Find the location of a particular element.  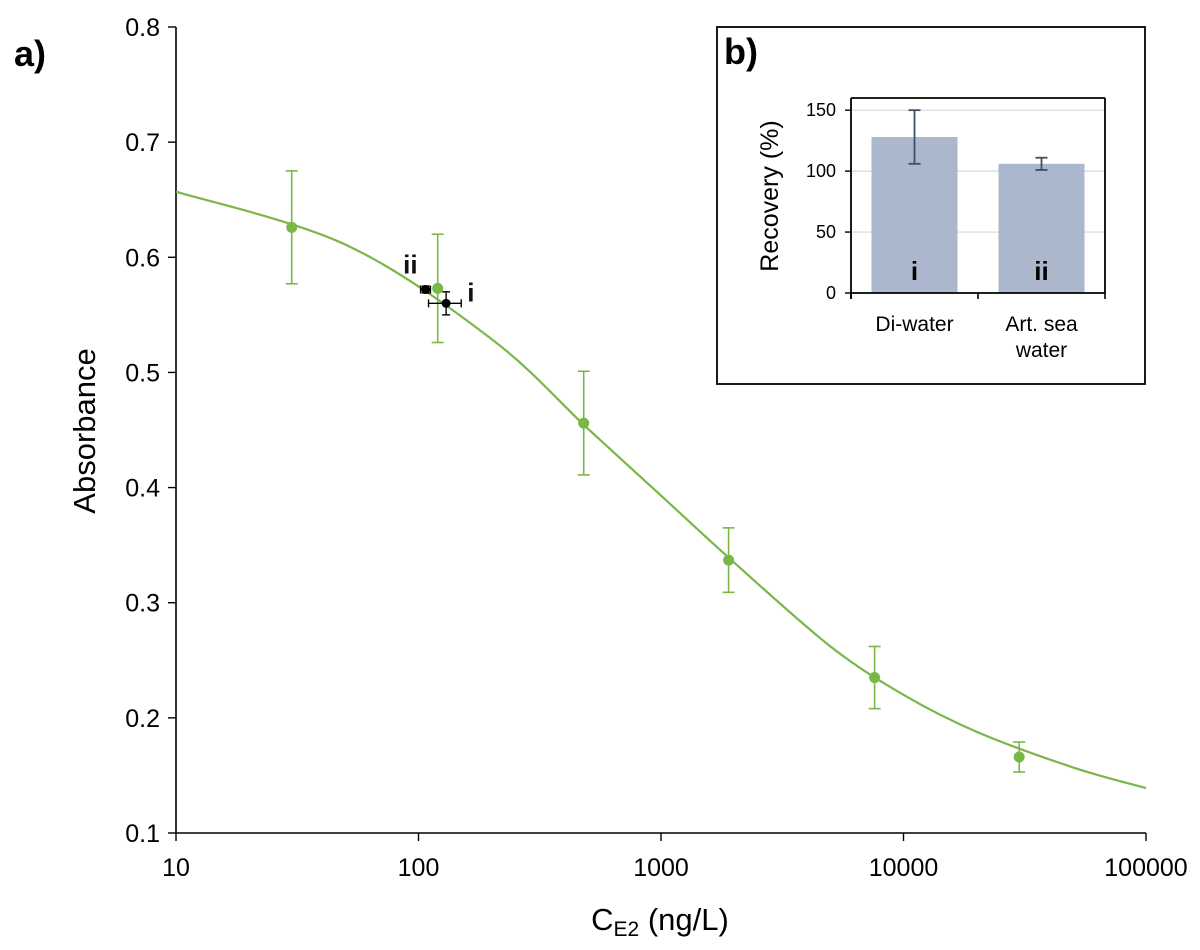

x-axis-title-sub: E2 is located at coordinates (627, 929).